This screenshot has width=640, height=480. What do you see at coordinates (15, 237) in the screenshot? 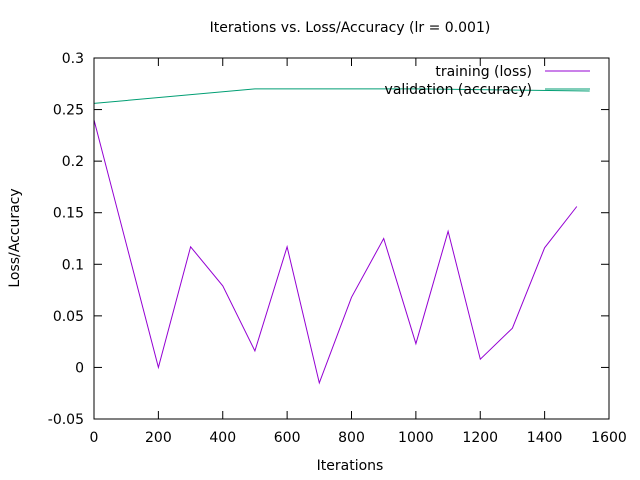
I see `y-axis-label: Loss/Accuracy` at bounding box center [15, 237].